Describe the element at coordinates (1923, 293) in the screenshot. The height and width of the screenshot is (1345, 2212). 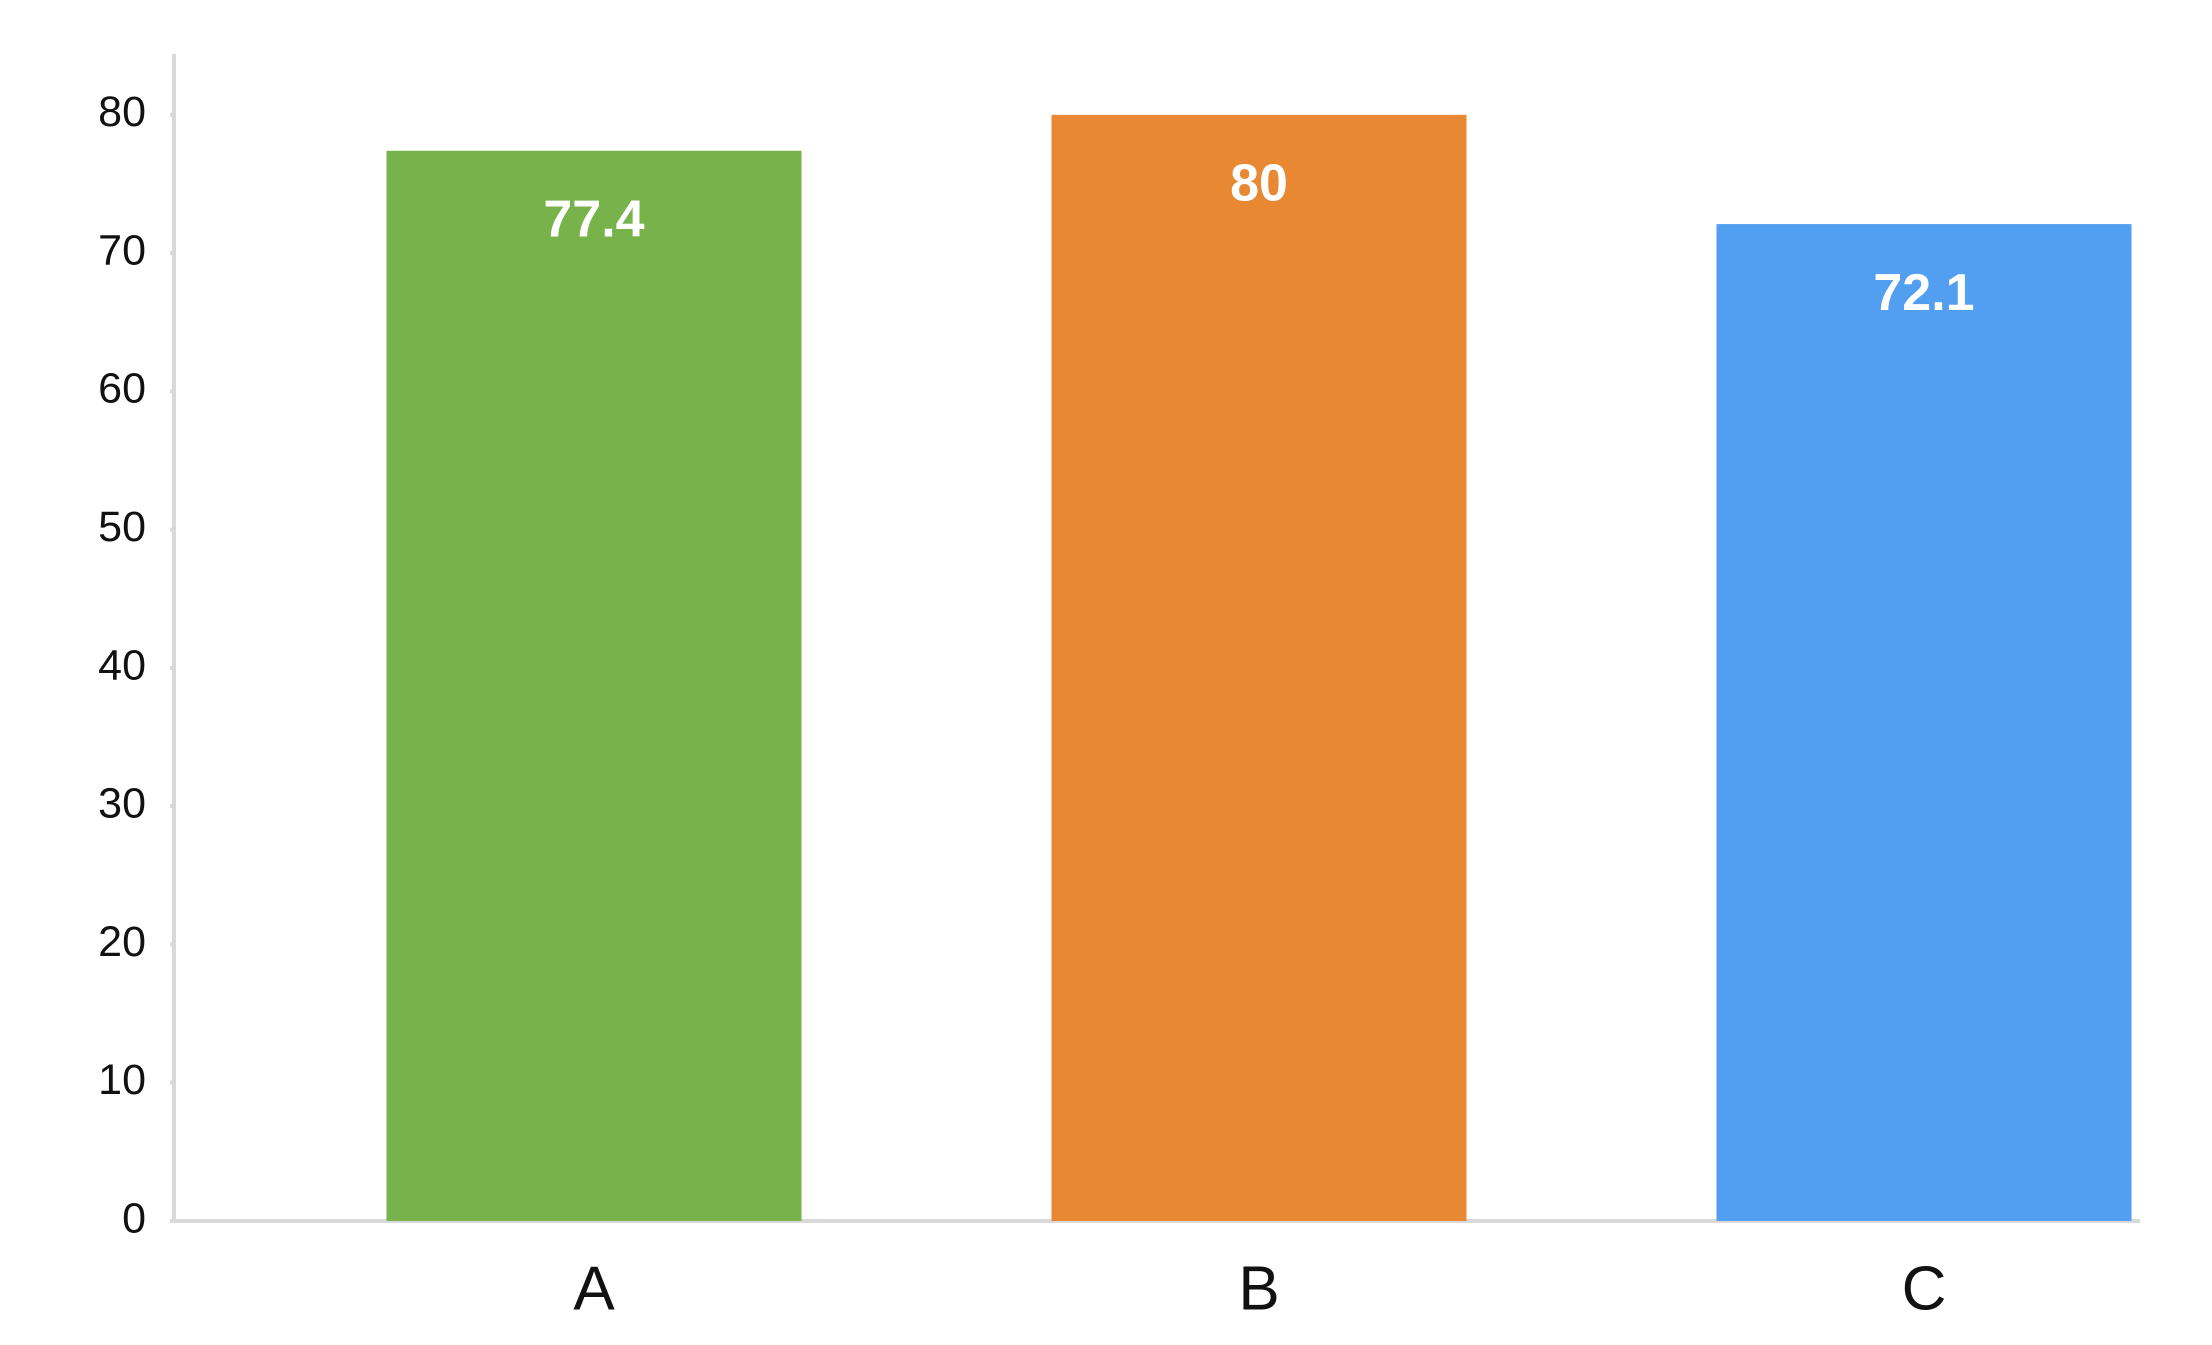
I see `value-label: 72.1` at that location.